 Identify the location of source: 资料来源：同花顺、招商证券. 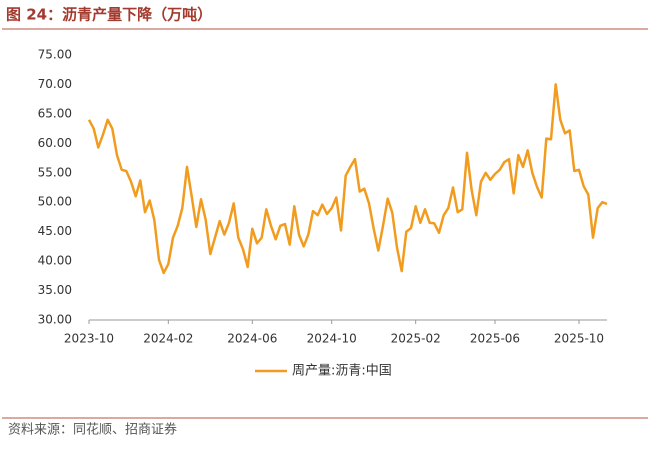
(92, 430).